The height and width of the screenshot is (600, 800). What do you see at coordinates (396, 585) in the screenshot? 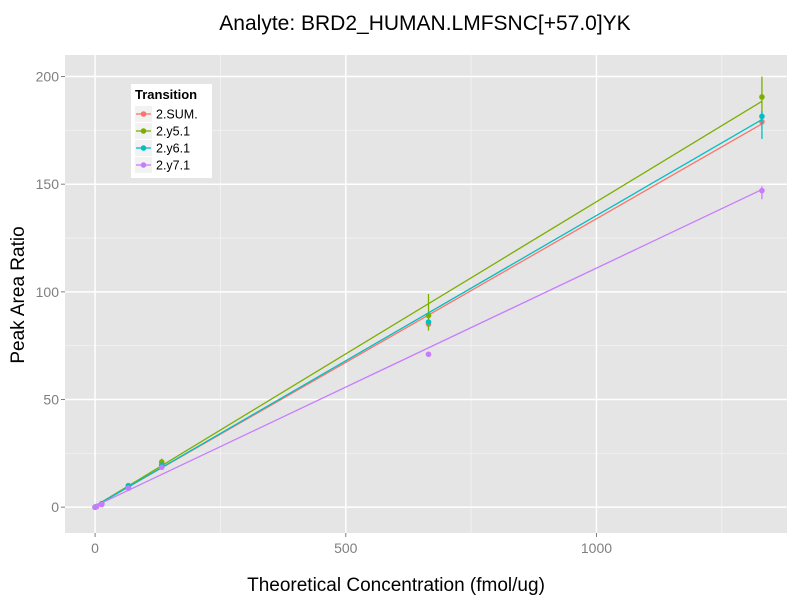
I see `x-axis-label: Theoretical Concentration (fmol/ug)` at bounding box center [396, 585].